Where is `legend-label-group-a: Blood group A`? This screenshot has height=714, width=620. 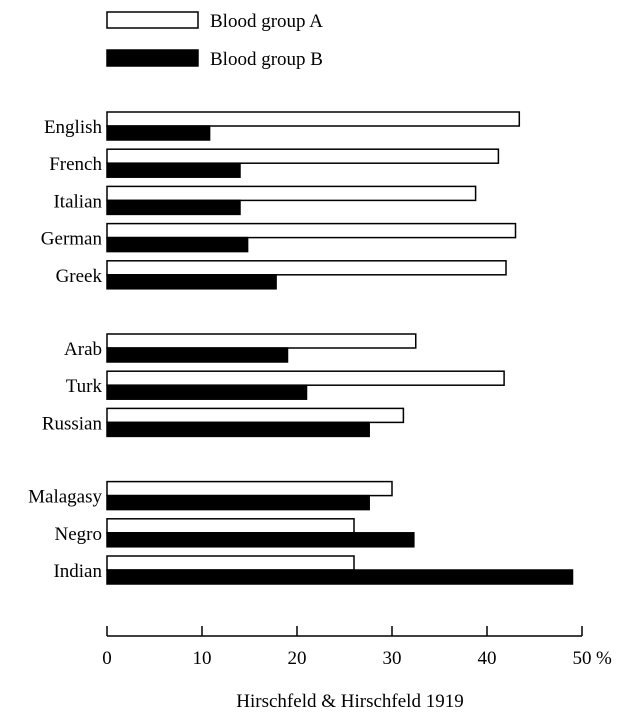
legend-label-group-a: Blood group A is located at coordinates (266, 21).